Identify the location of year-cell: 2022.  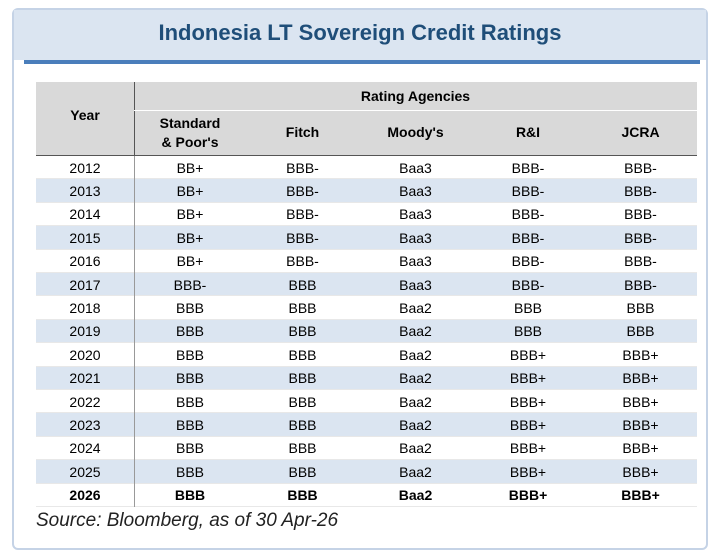
(85, 401).